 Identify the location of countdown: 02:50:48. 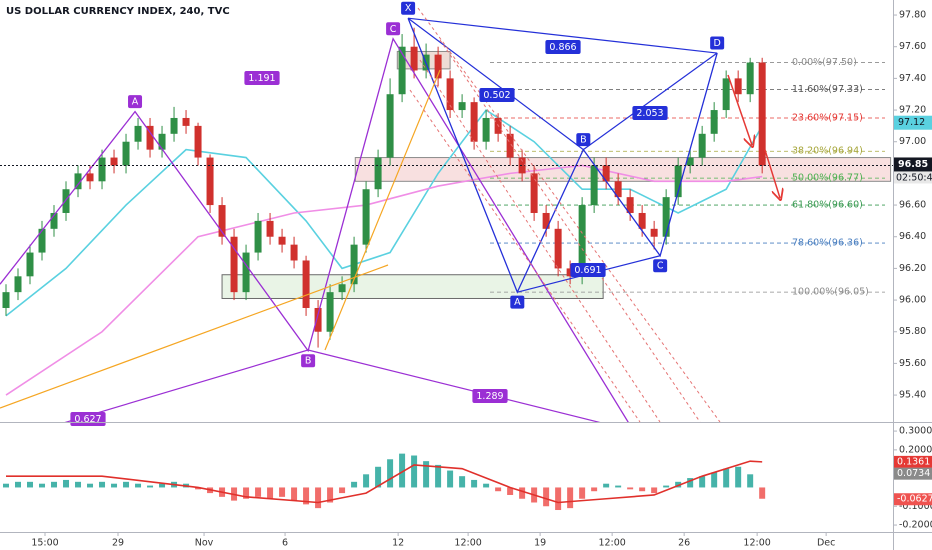
(914, 177).